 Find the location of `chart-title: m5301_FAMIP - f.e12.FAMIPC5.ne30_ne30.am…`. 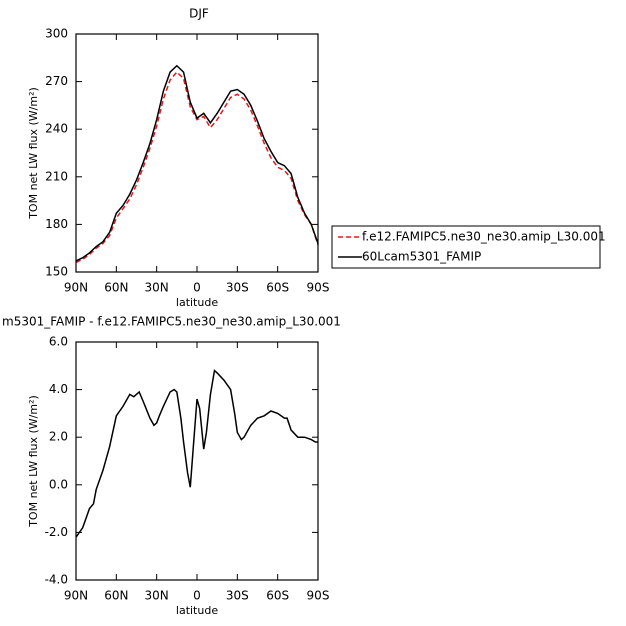

chart-title: m5301_FAMIP - f.e12.FAMIPC5.ne30_ne30.am… is located at coordinates (171, 322).